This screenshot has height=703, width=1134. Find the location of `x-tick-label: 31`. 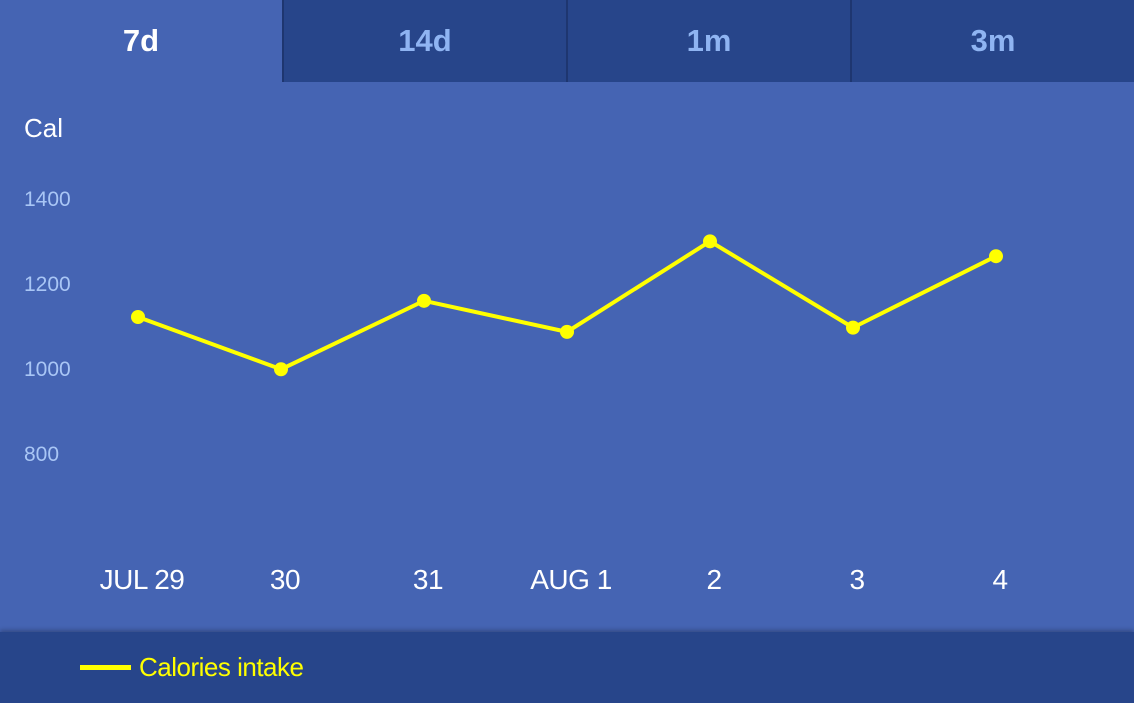

x-tick-label: 31 is located at coordinates (428, 579).